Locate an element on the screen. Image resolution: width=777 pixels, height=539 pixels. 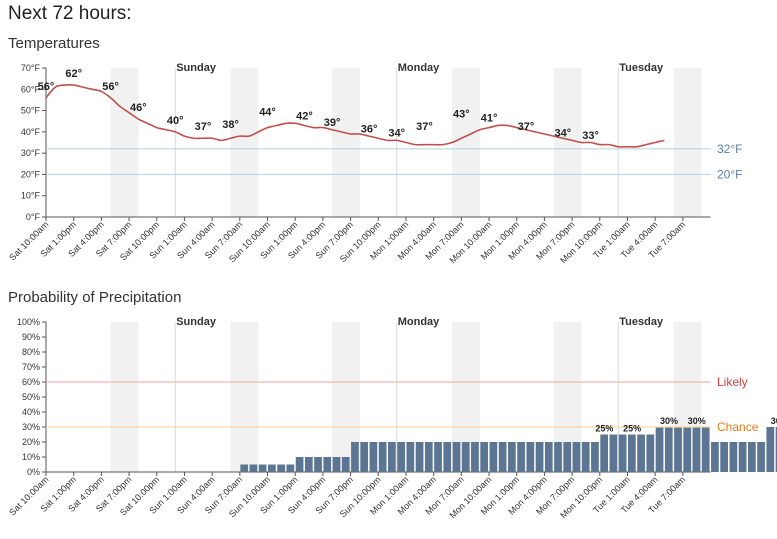
y-tick-label: 20°F is located at coordinates (31, 174).